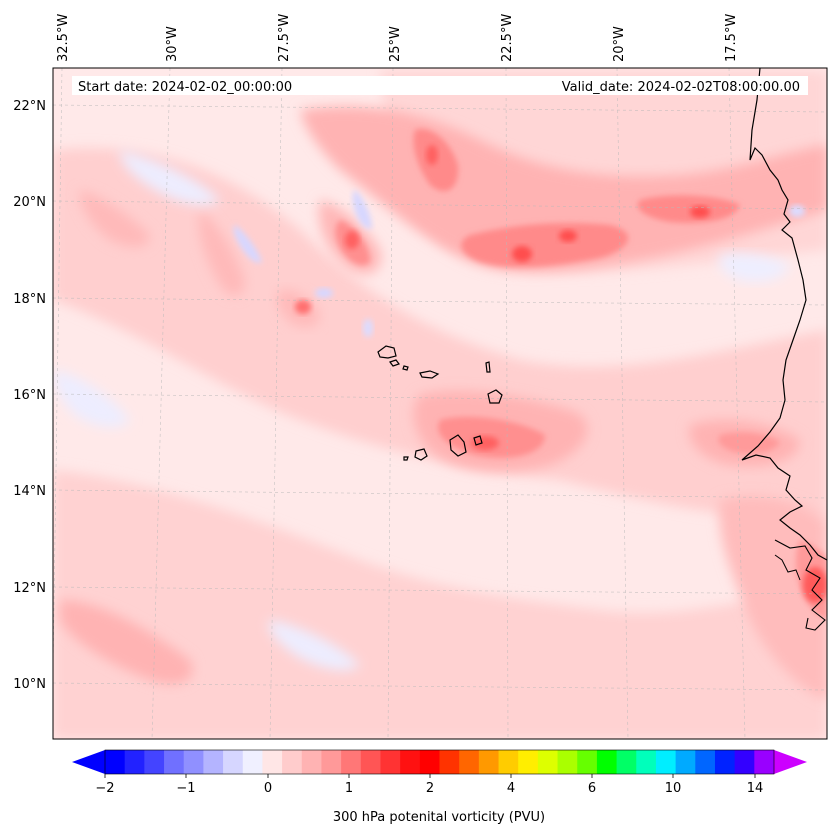 This screenshot has height=836, width=837. I want to click on colorbar-tick-label: 14, so click(755, 788).